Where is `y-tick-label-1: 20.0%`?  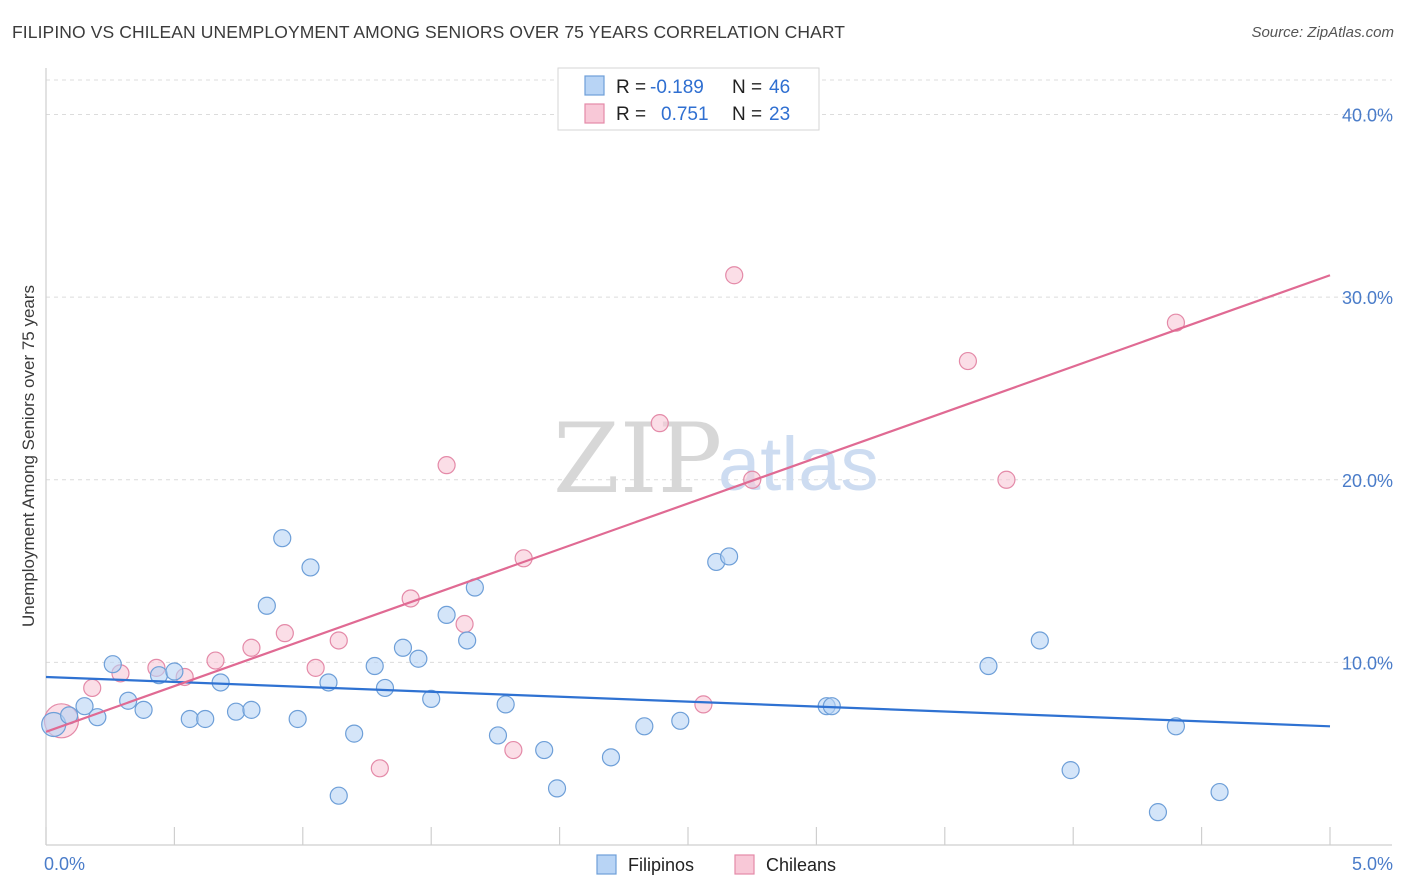
y-tick-label-1: 20.0% is located at coordinates (1367, 481).